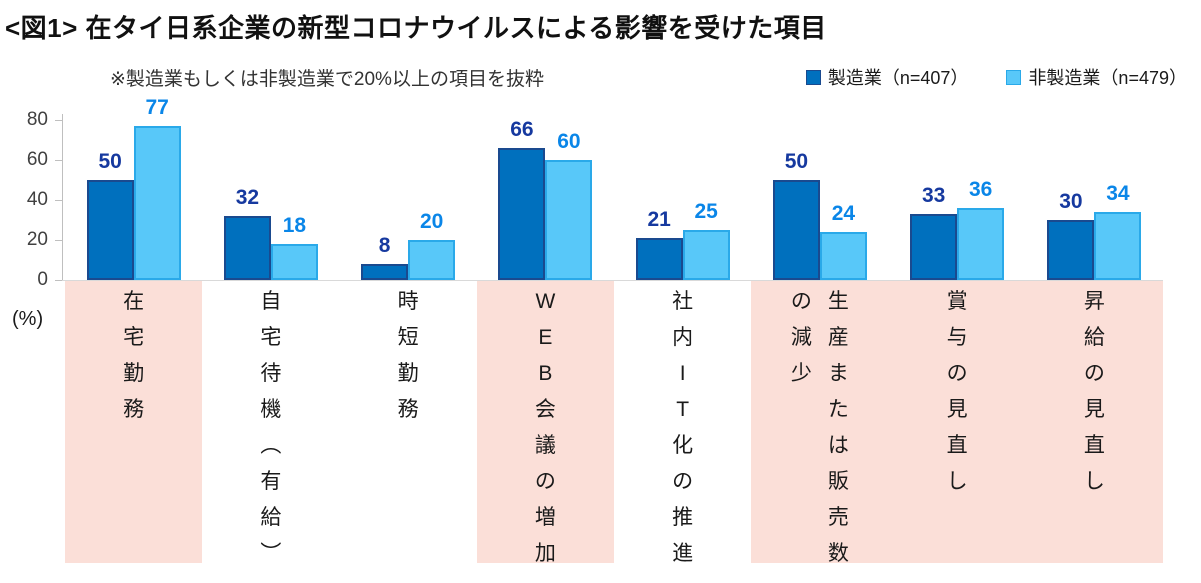 The height and width of the screenshot is (583, 1201). Describe the element at coordinates (28, 319) in the screenshot. I see `axis-unit-label: (%)` at that location.